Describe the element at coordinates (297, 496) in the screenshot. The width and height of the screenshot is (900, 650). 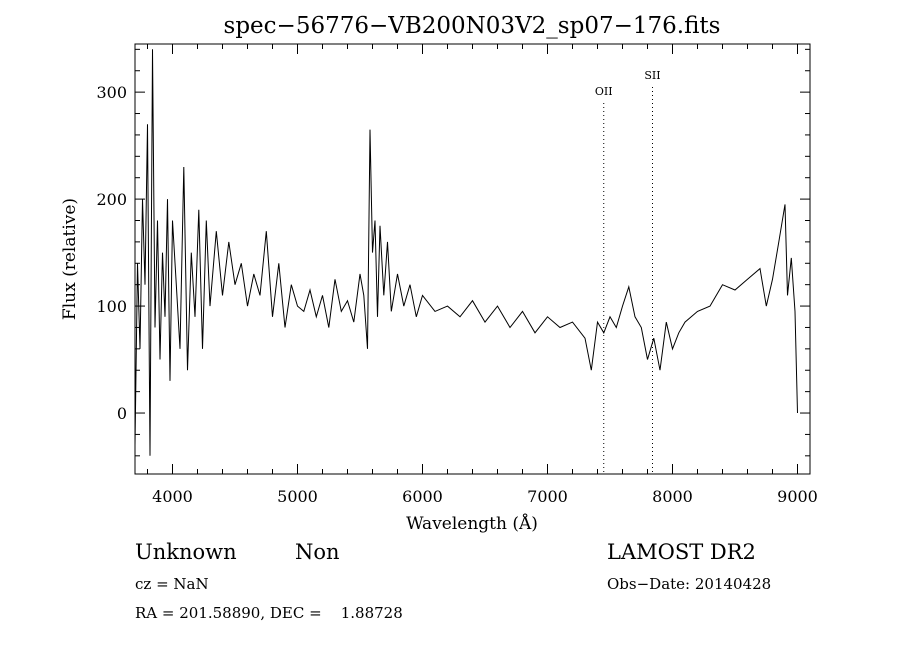
I see `x-tick-label: 5000` at that location.